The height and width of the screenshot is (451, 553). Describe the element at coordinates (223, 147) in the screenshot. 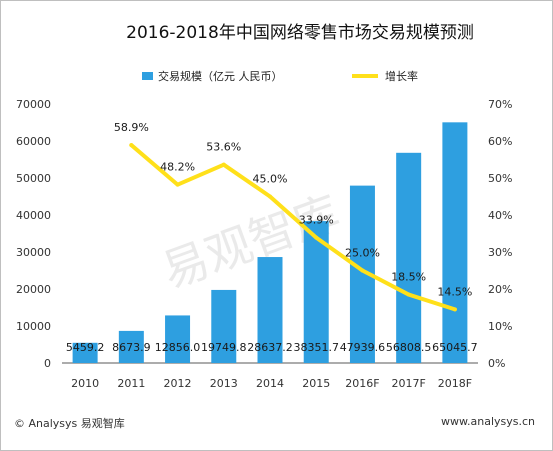

I see `growth-rate-label: 53.6%` at that location.